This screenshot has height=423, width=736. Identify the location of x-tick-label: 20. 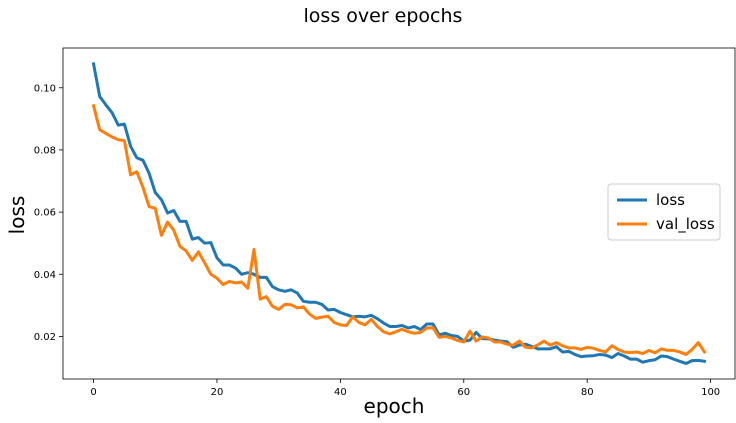
(217, 392).